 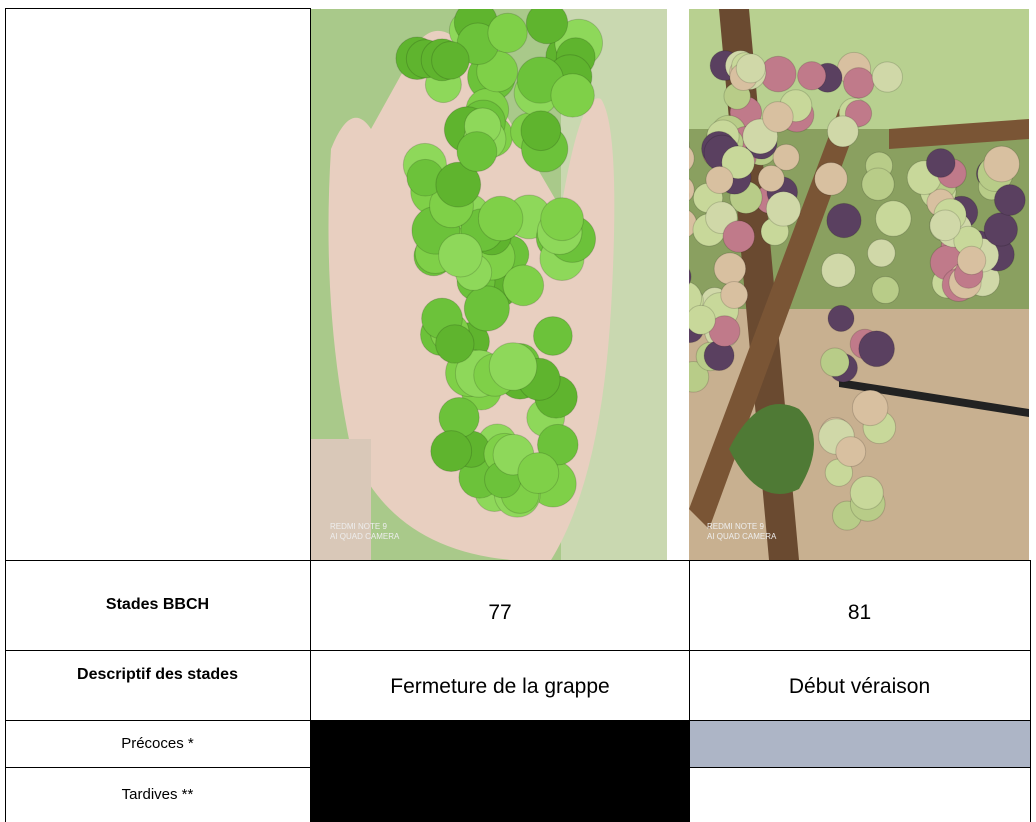 What do you see at coordinates (859, 612) in the screenshot?
I see `cell: 81` at bounding box center [859, 612].